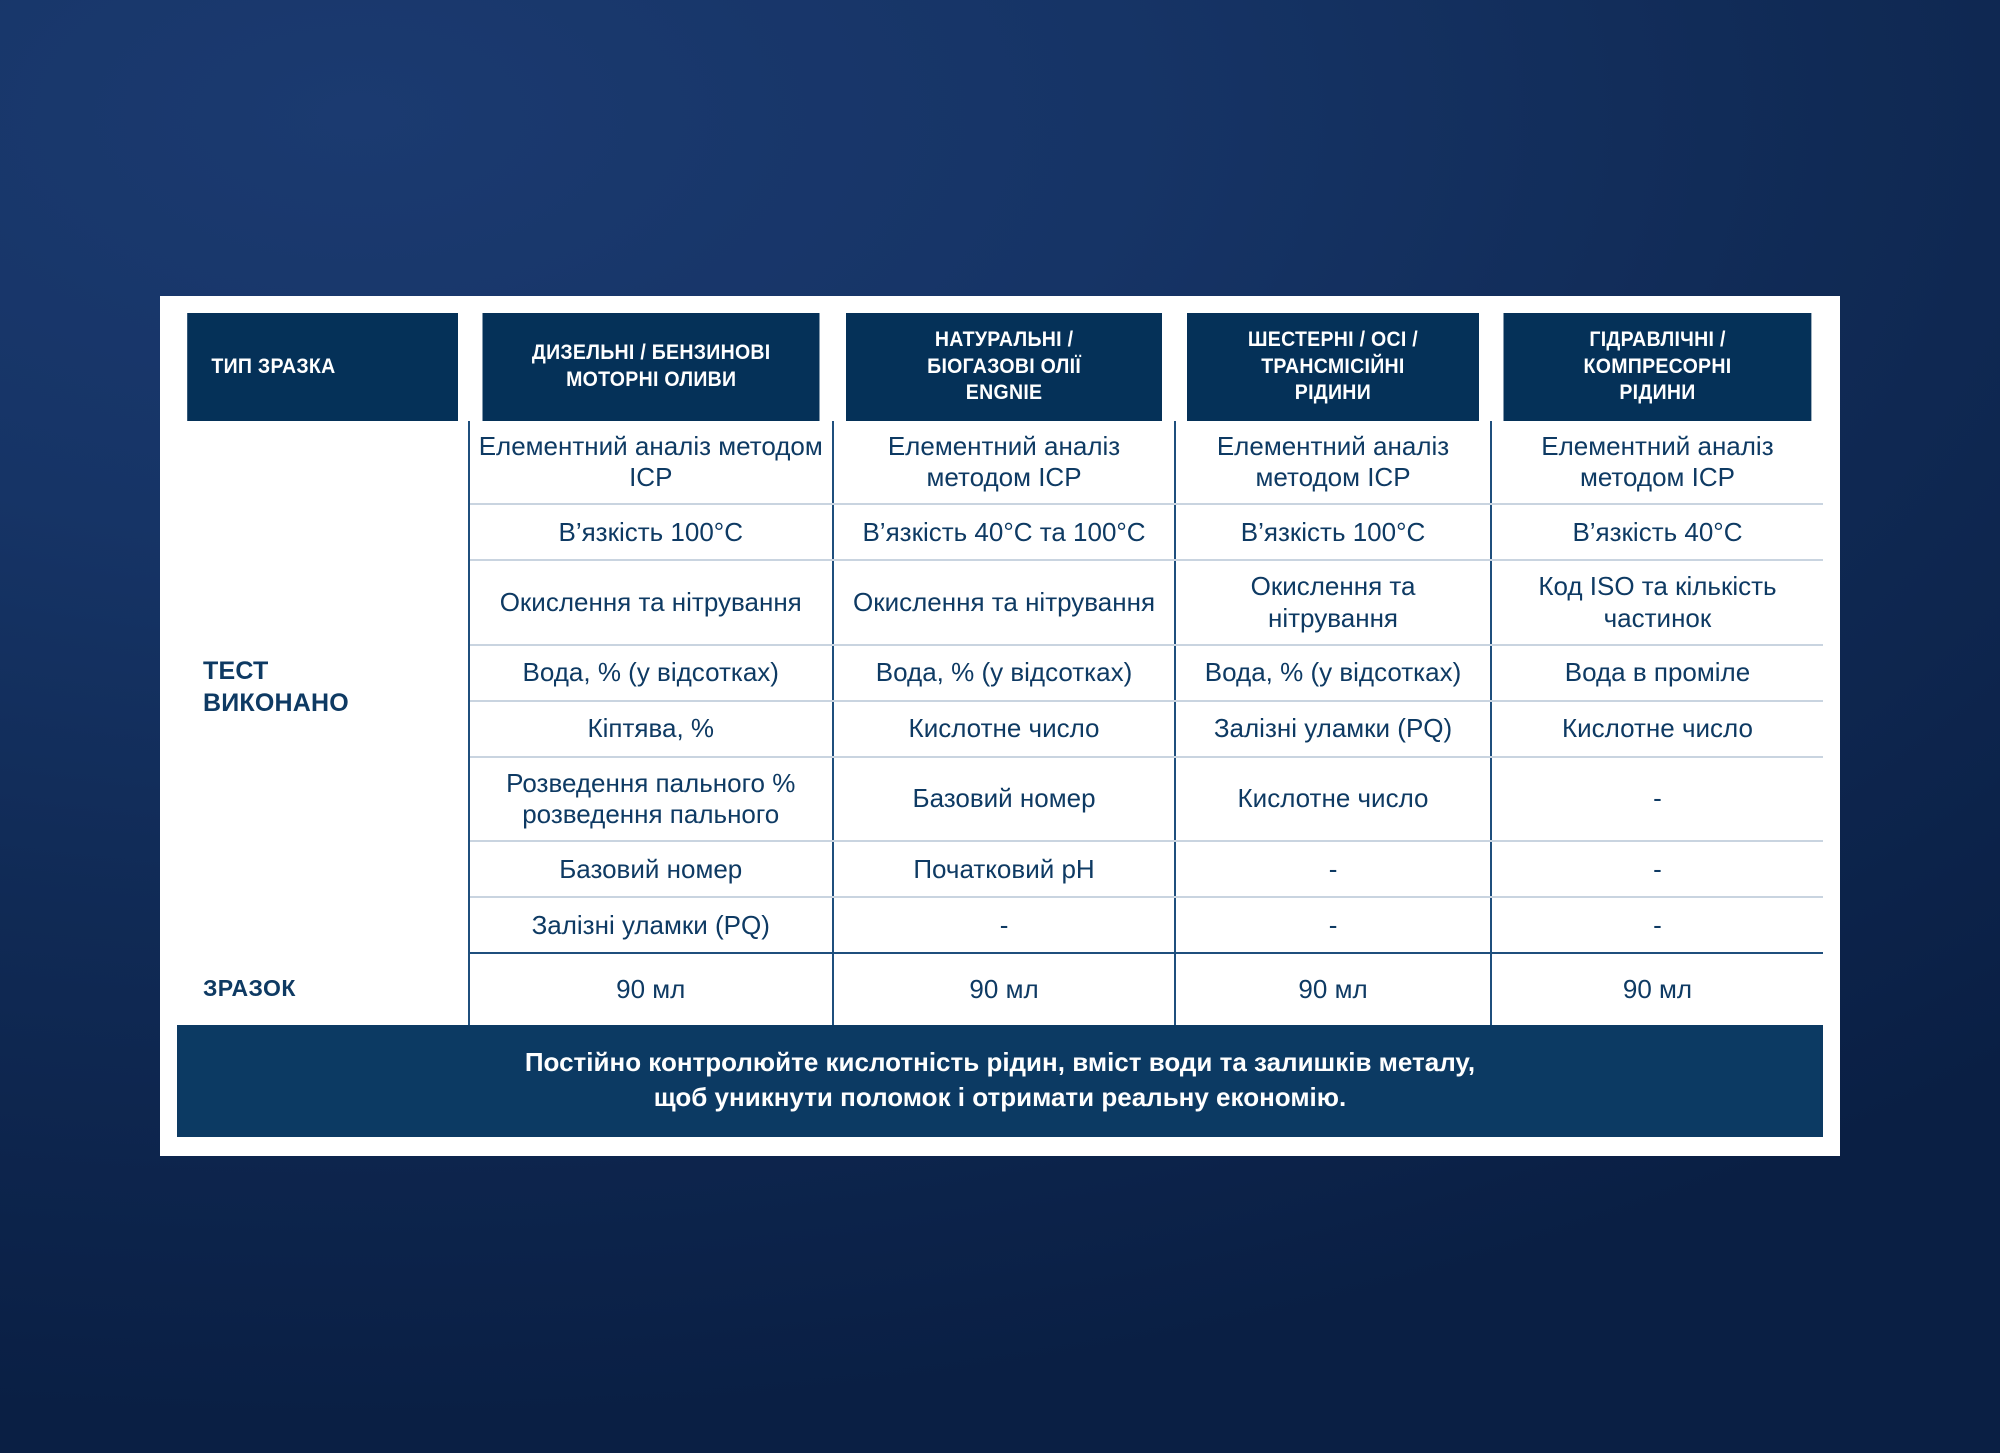 The image size is (2000, 1453). What do you see at coordinates (276, 703) in the screenshot?
I see `row-group-label-line: ВИКОНАНО` at bounding box center [276, 703].